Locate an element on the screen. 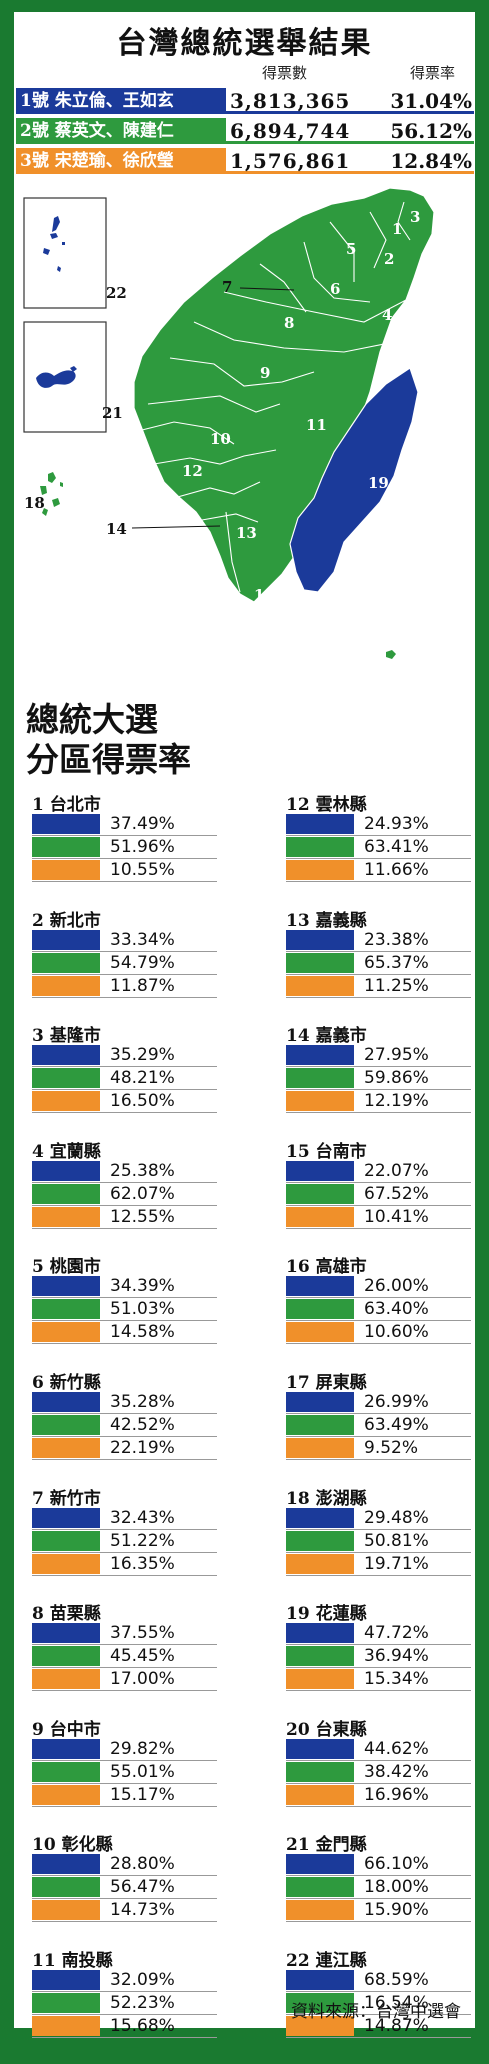 The height and width of the screenshot is (2064, 489). page-title: 台灣總統選舉結果 is located at coordinates (244, 43).